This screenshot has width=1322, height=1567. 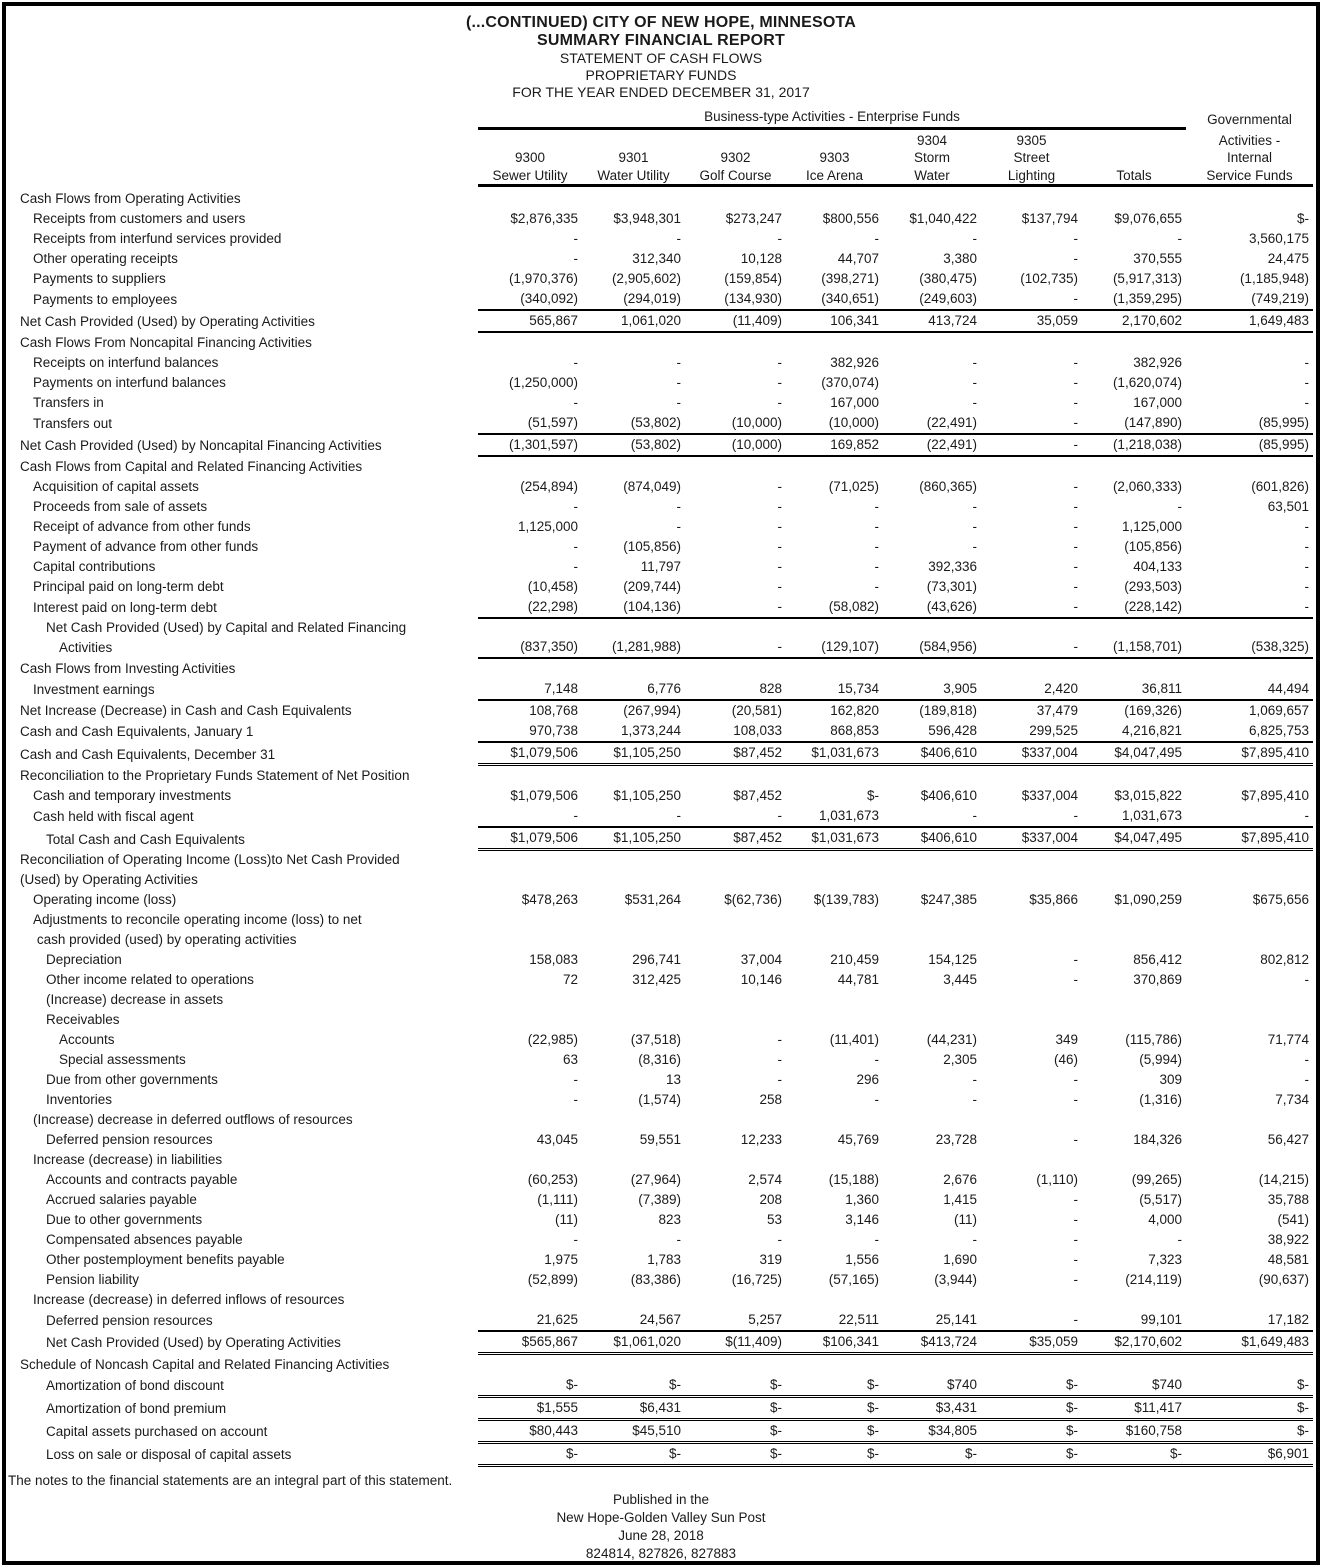 What do you see at coordinates (1160, 1199) in the screenshot?
I see `cell-value: (5,517)` at bounding box center [1160, 1199].